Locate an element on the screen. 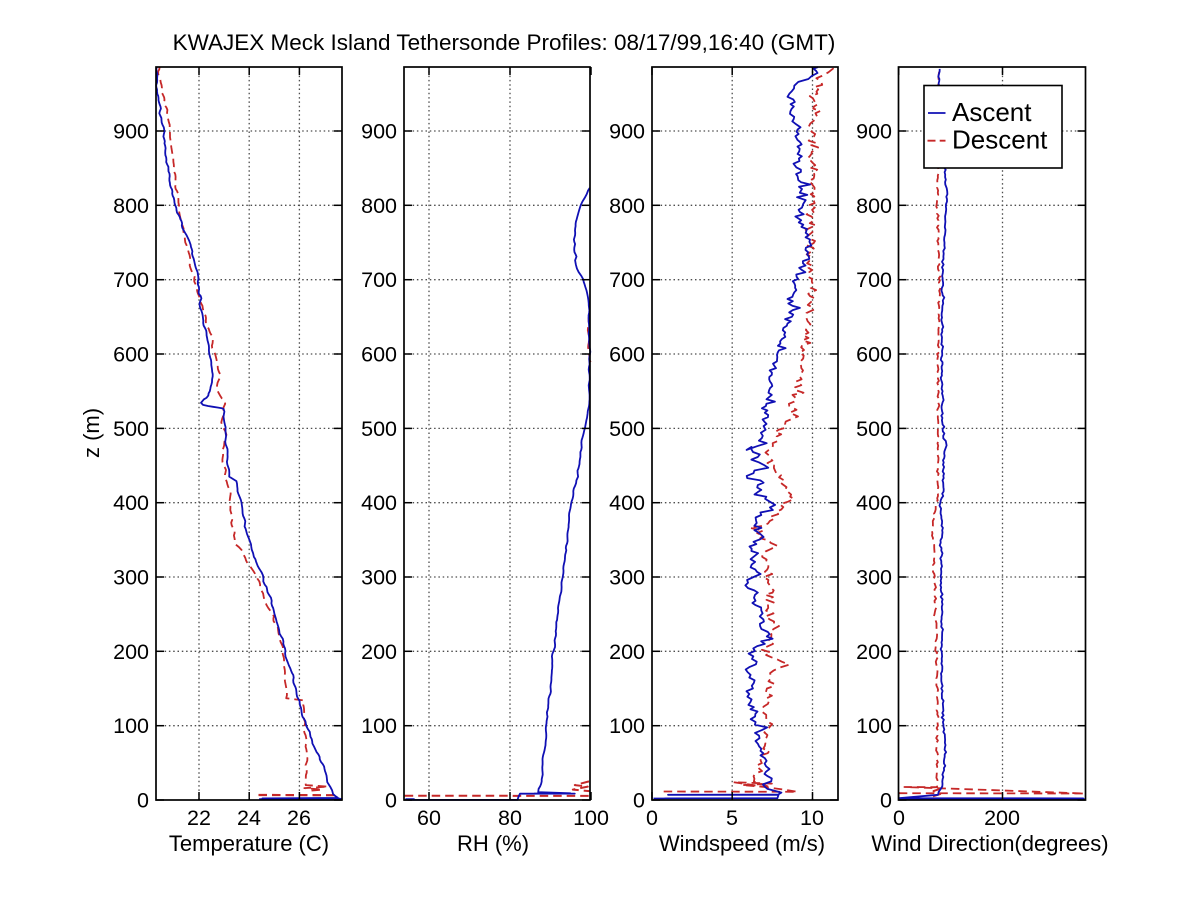 The image size is (1200, 900). svg-text: Windspeed (m/s) is located at coordinates (742, 843).